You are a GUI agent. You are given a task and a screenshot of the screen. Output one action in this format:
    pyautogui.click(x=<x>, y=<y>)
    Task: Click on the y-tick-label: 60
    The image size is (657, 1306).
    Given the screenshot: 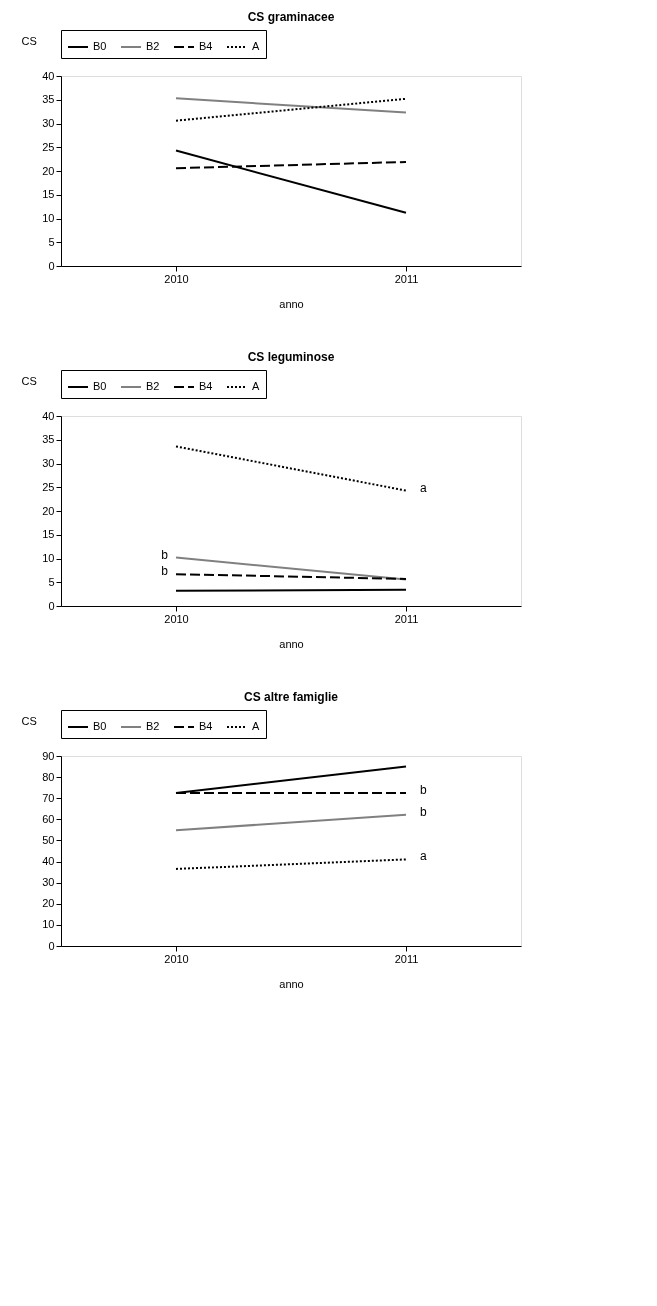 What is the action you would take?
    pyautogui.click(x=48, y=818)
    